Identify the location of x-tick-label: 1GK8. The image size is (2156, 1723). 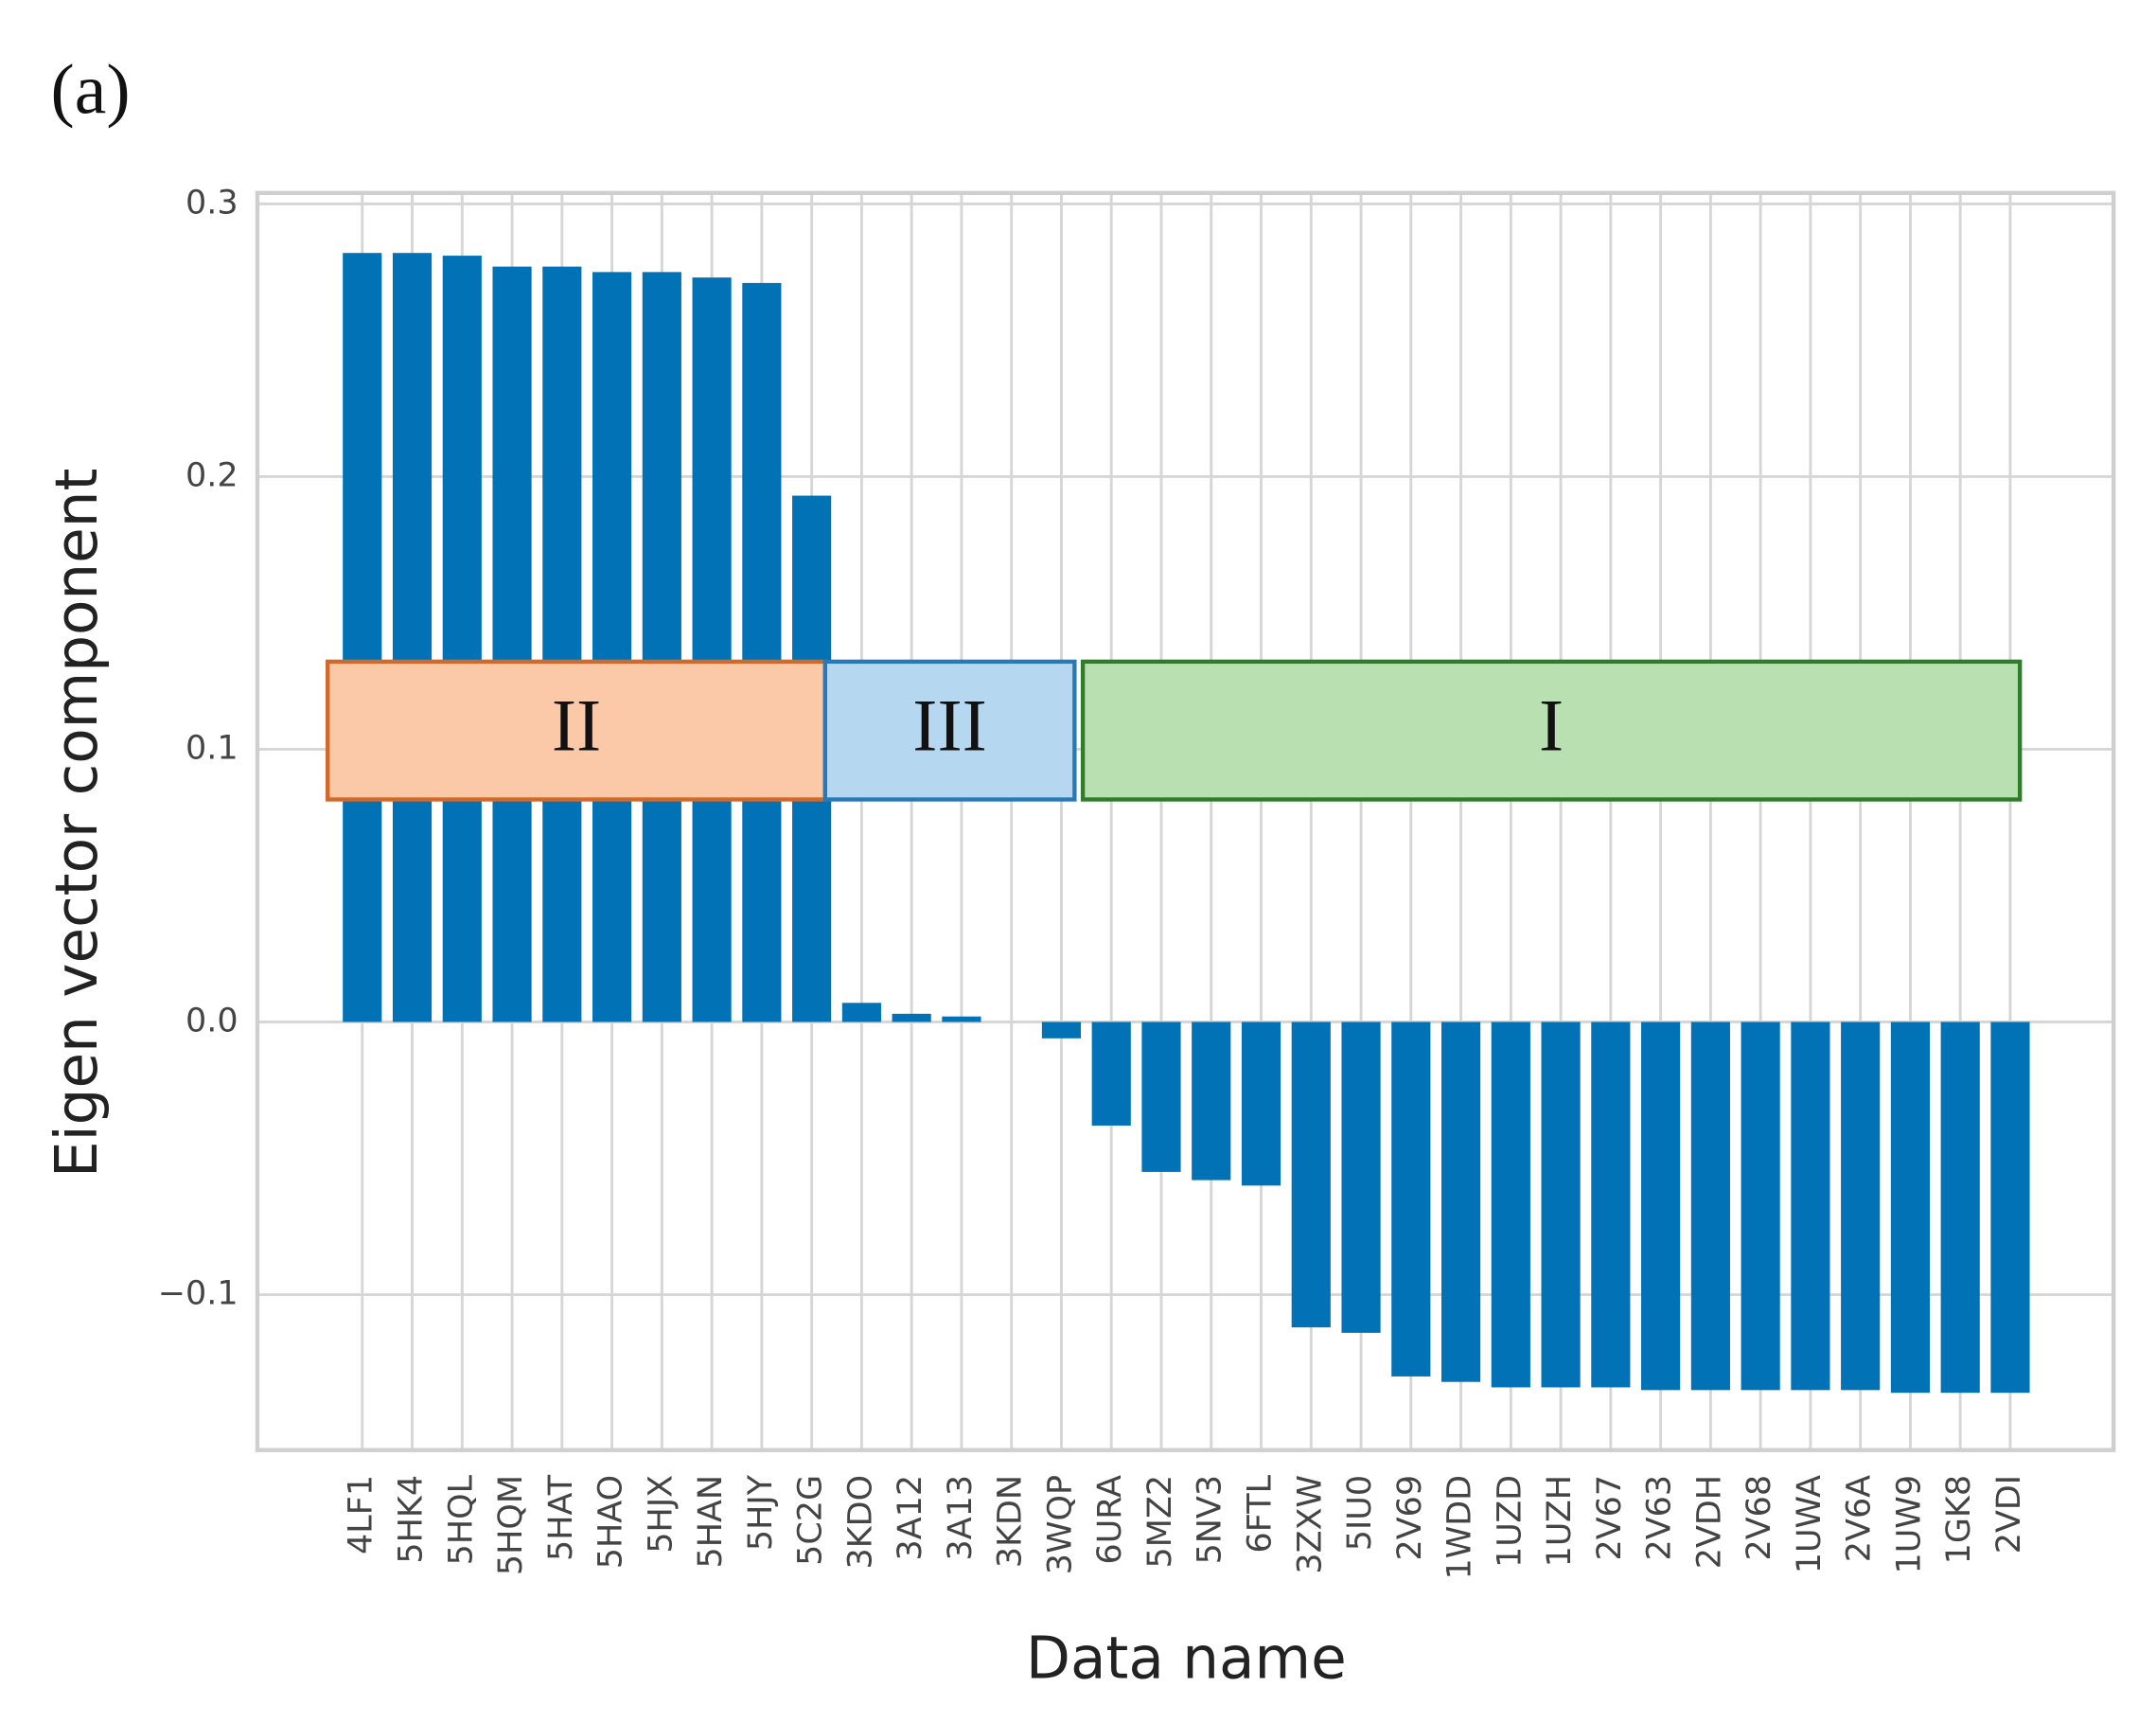
(1959, 1519).